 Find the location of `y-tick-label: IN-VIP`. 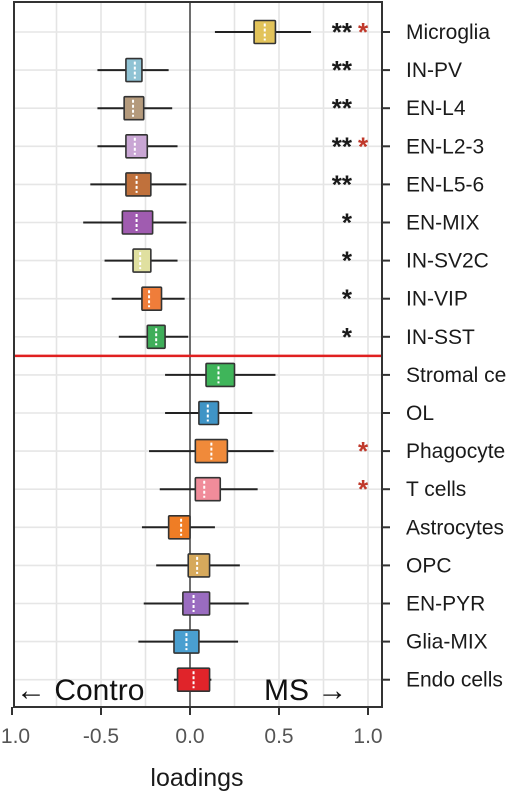

y-tick-label: IN-VIP is located at coordinates (437, 299).